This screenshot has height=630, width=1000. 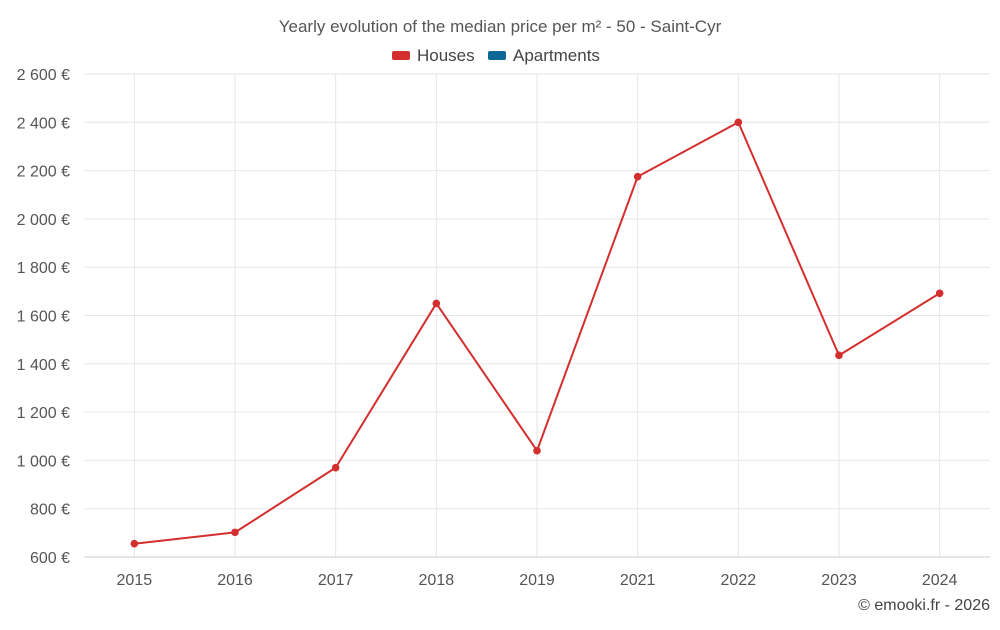 What do you see at coordinates (43, 413) in the screenshot?
I see `y-tick-label: 1 200 €` at bounding box center [43, 413].